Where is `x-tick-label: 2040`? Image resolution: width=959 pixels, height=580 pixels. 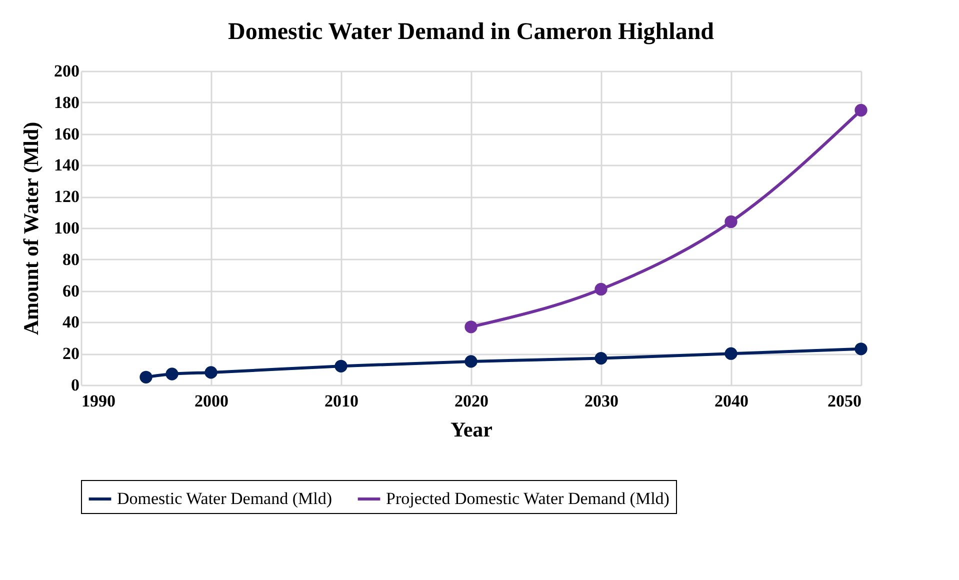 x-tick-label: 2040 is located at coordinates (731, 401).